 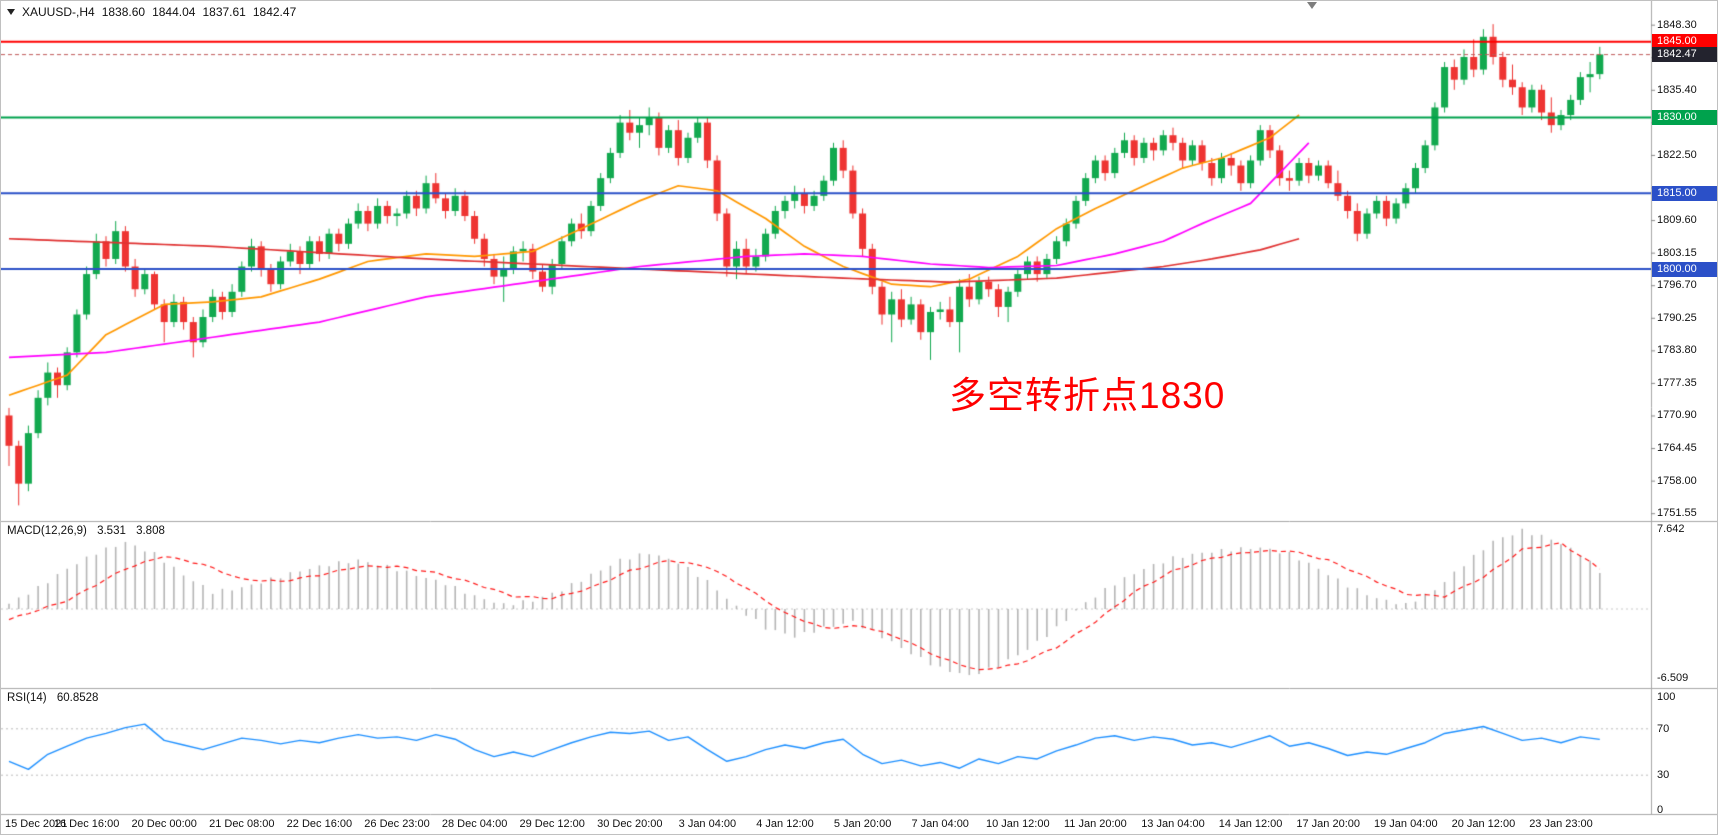 What do you see at coordinates (1666, 697) in the screenshot?
I see `rsi-scale-level: 100` at bounding box center [1666, 697].